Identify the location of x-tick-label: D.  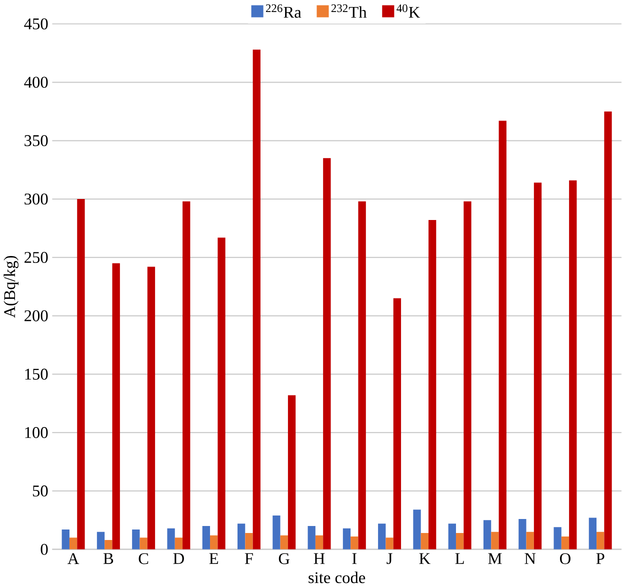
(178, 558).